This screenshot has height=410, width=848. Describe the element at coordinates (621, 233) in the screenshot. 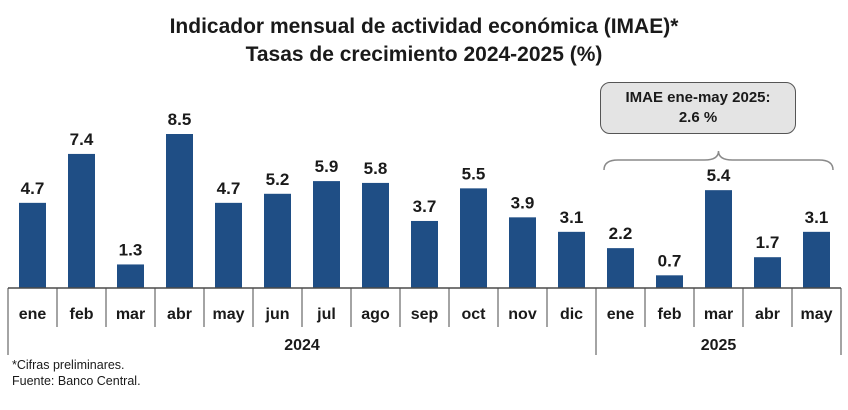

I see `value-label: 2.2` at that location.